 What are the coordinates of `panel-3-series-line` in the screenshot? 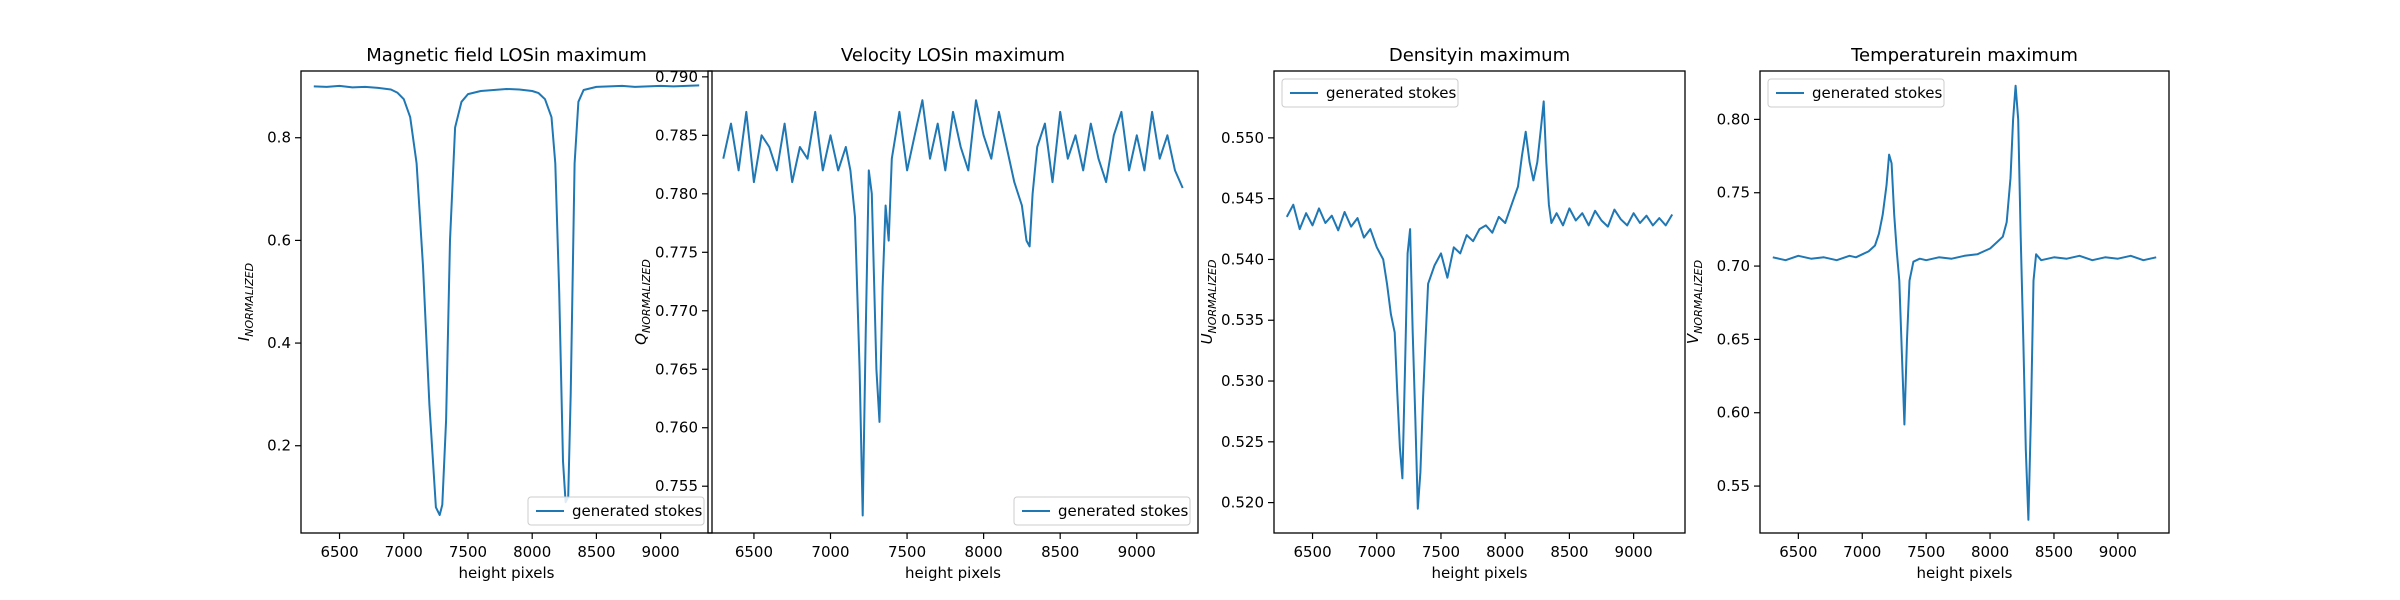 It's located at (1479, 305).